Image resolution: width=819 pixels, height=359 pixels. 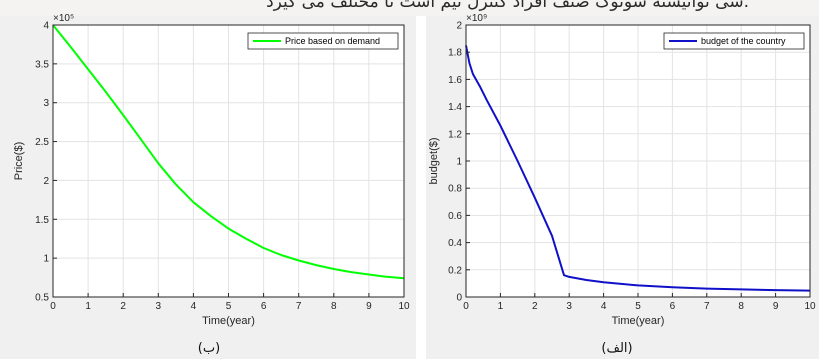 I want to click on y-tick-label: 0.2, so click(x=455, y=270).